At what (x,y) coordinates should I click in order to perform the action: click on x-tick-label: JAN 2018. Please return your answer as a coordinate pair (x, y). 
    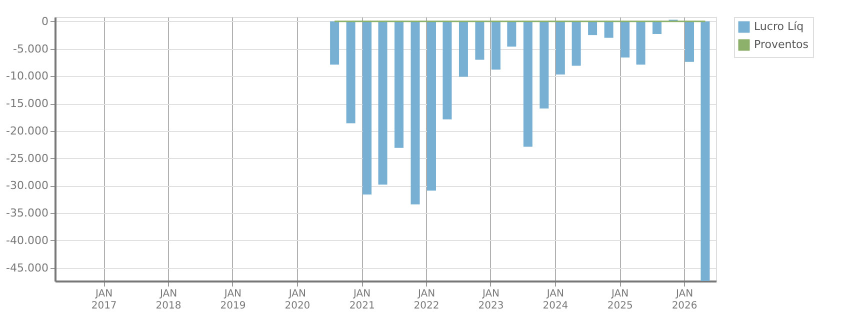
    Looking at the image, I should click on (169, 300).